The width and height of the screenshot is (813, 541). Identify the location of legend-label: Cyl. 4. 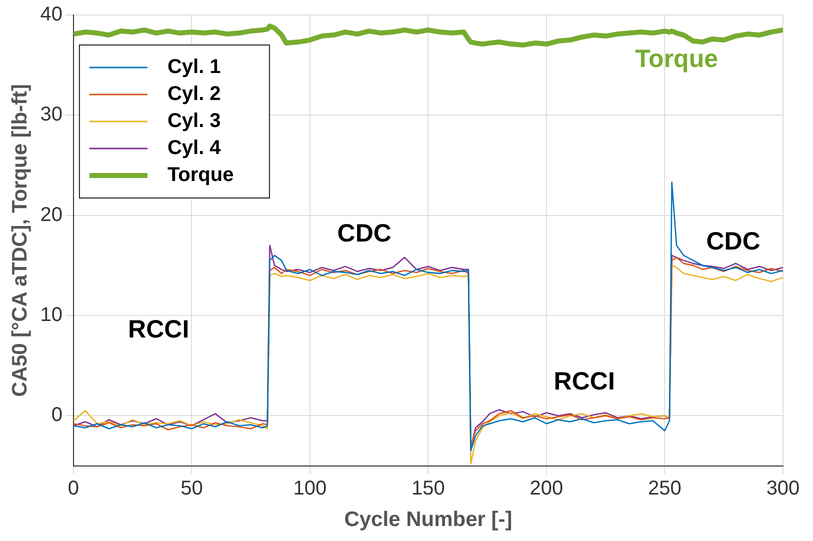
(194, 148).